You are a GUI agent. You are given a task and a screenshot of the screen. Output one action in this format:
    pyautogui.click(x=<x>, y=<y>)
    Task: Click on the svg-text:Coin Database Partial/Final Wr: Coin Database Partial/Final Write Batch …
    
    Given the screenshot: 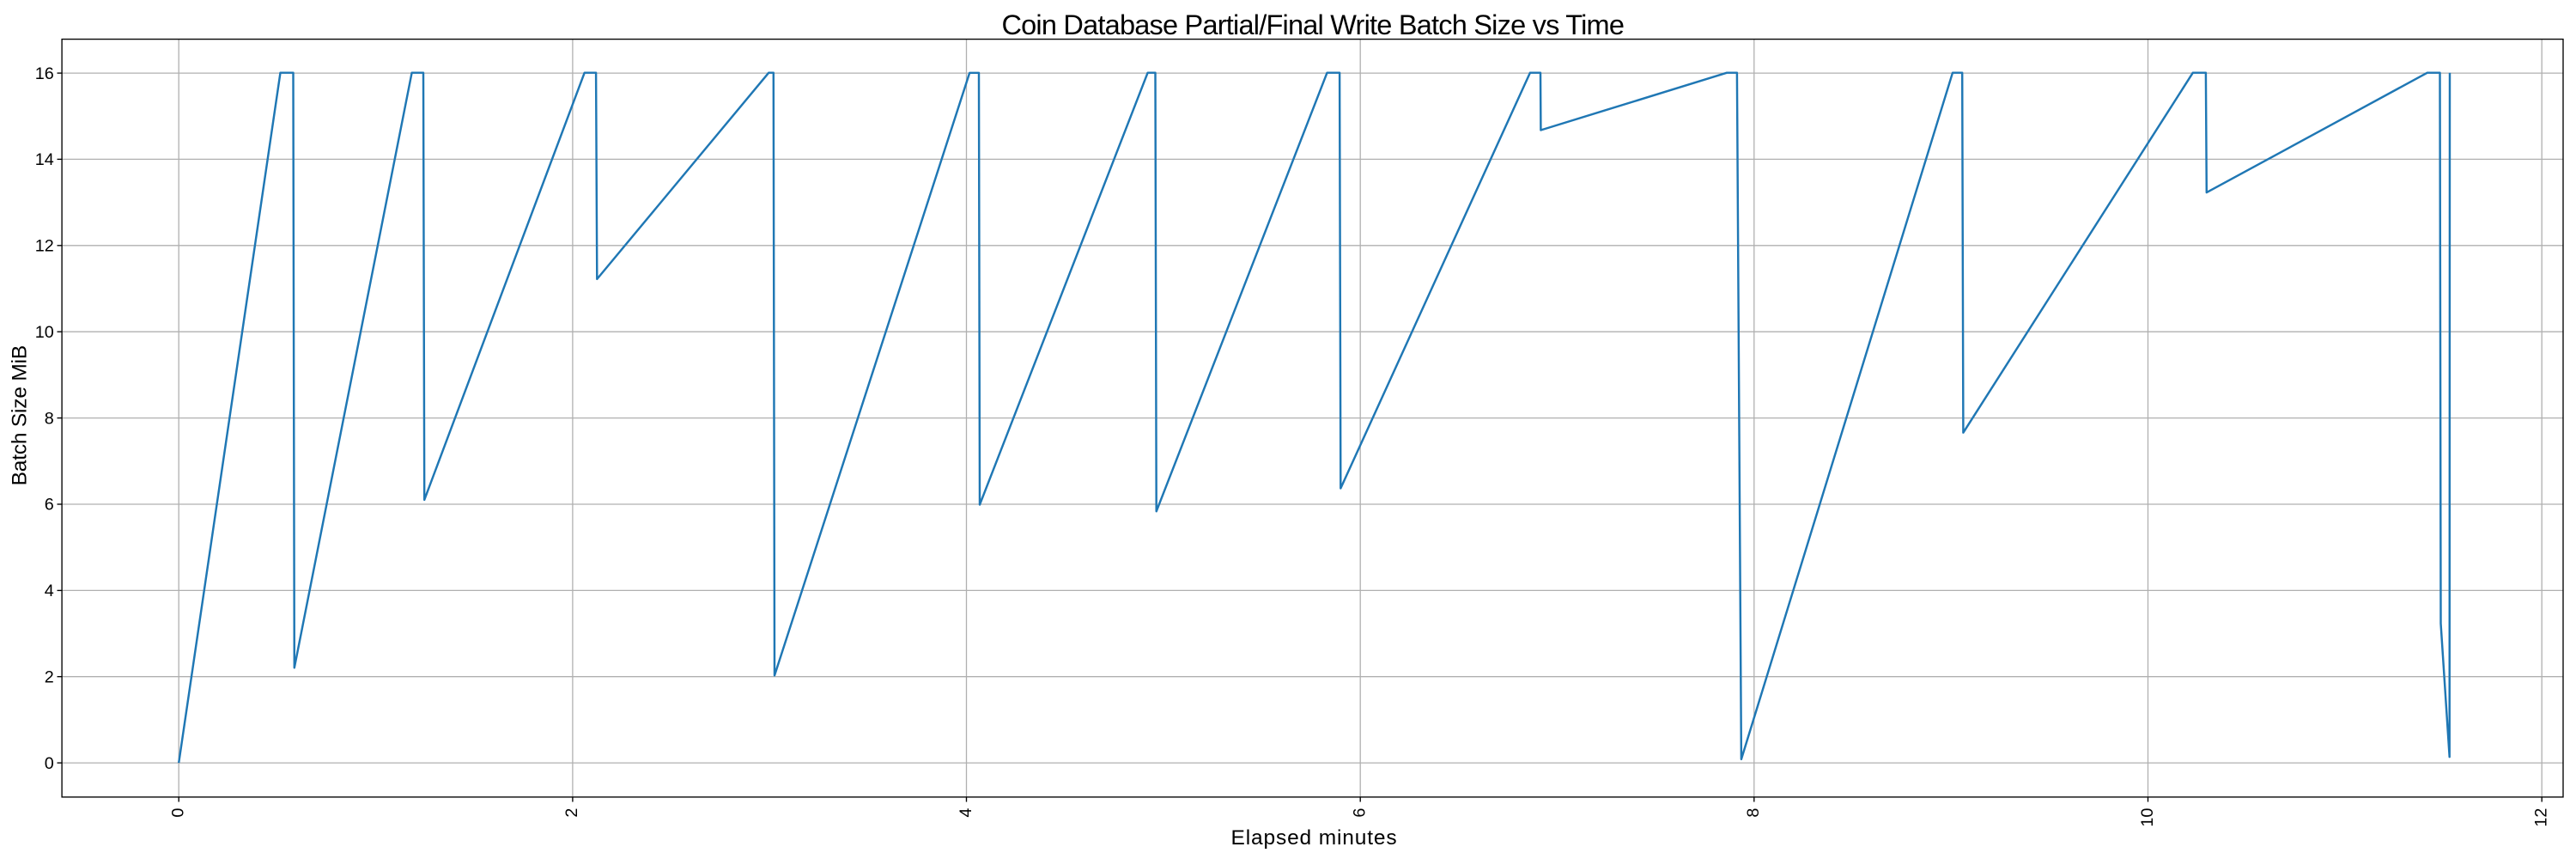 What is the action you would take?
    pyautogui.click(x=1312, y=24)
    